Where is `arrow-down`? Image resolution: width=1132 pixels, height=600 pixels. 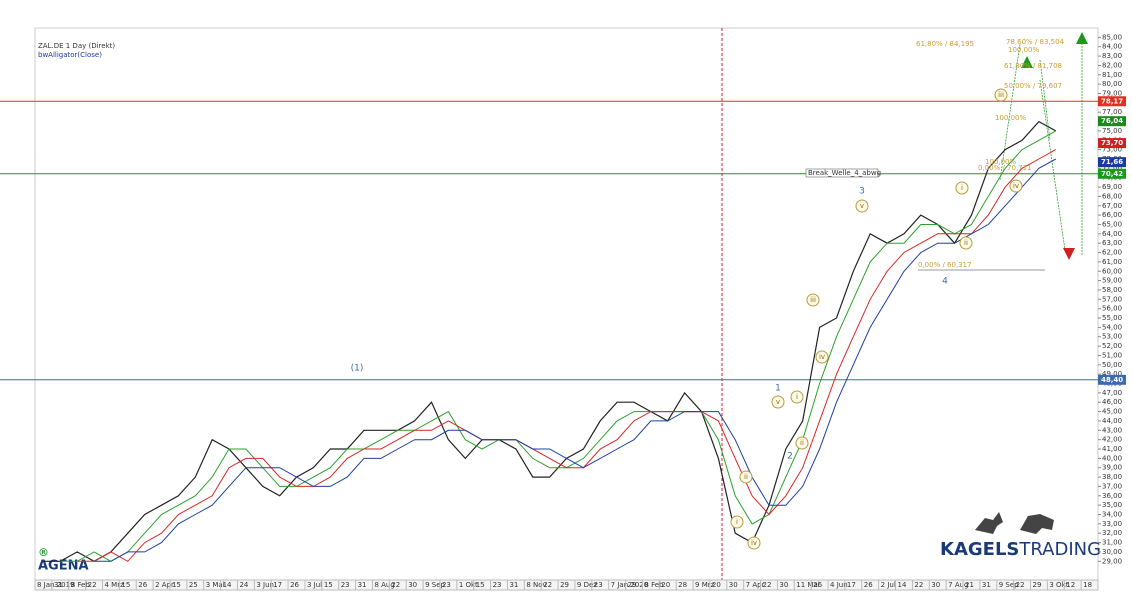
arrow-down is located at coordinates (1069, 254).